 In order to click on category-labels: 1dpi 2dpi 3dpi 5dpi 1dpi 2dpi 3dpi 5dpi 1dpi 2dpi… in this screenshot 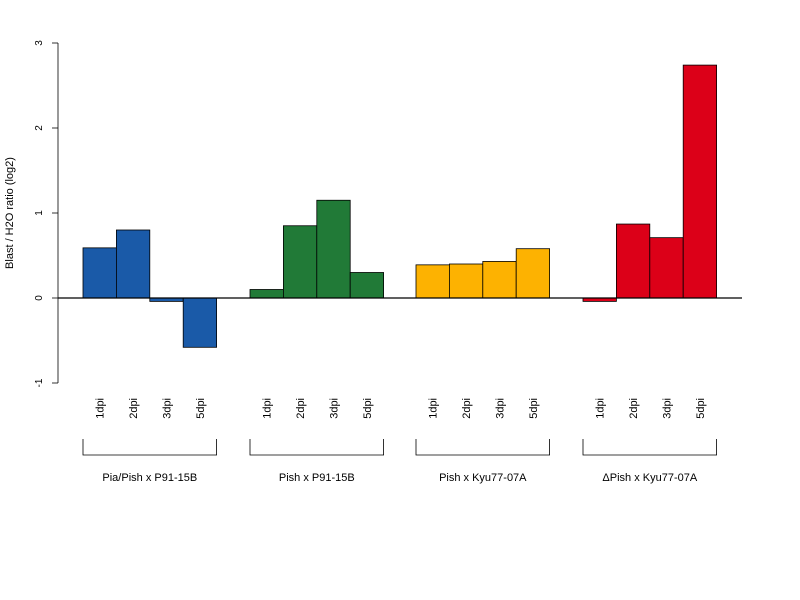, I will do `click(401, 408)`.